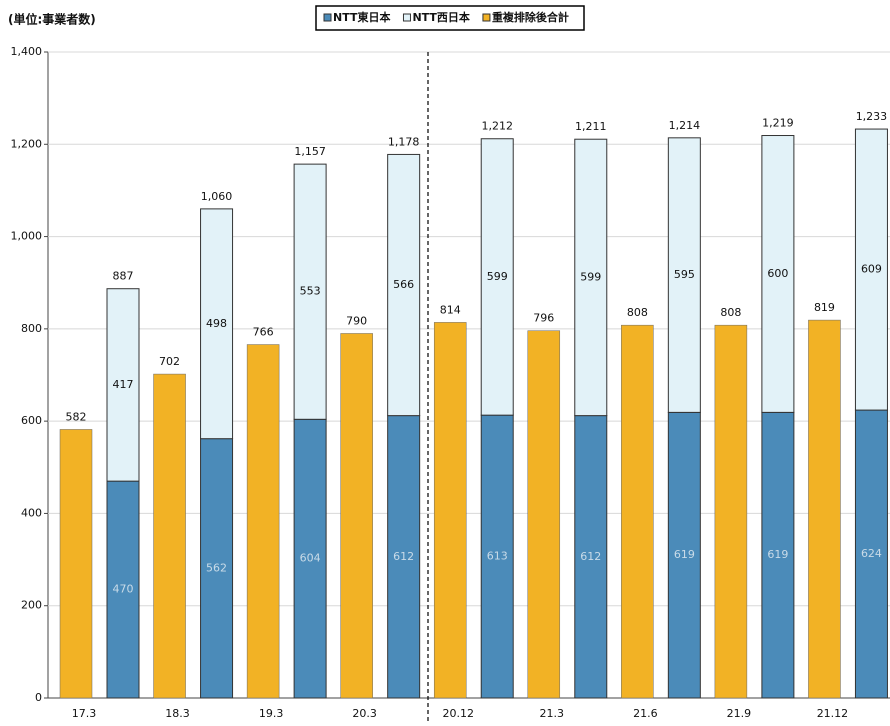 The width and height of the screenshot is (890, 726). I want to click on x-tick-label: 21.6, so click(645, 713).